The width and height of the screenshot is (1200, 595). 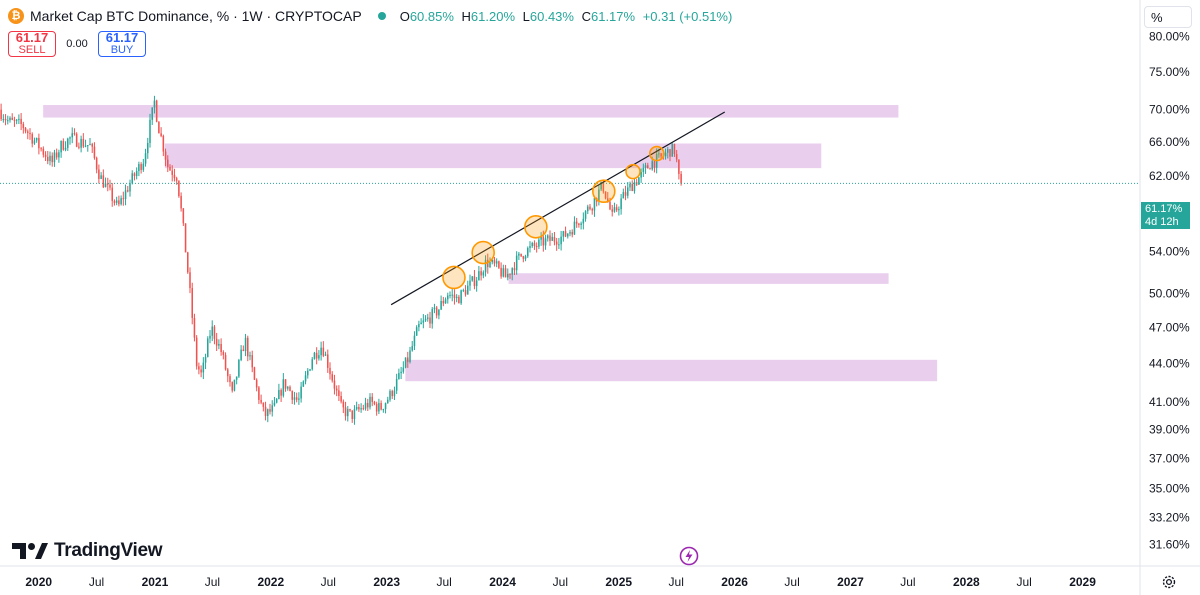 What do you see at coordinates (687, 16) in the screenshot?
I see `change-value: +0.31 (+0.51%)` at bounding box center [687, 16].